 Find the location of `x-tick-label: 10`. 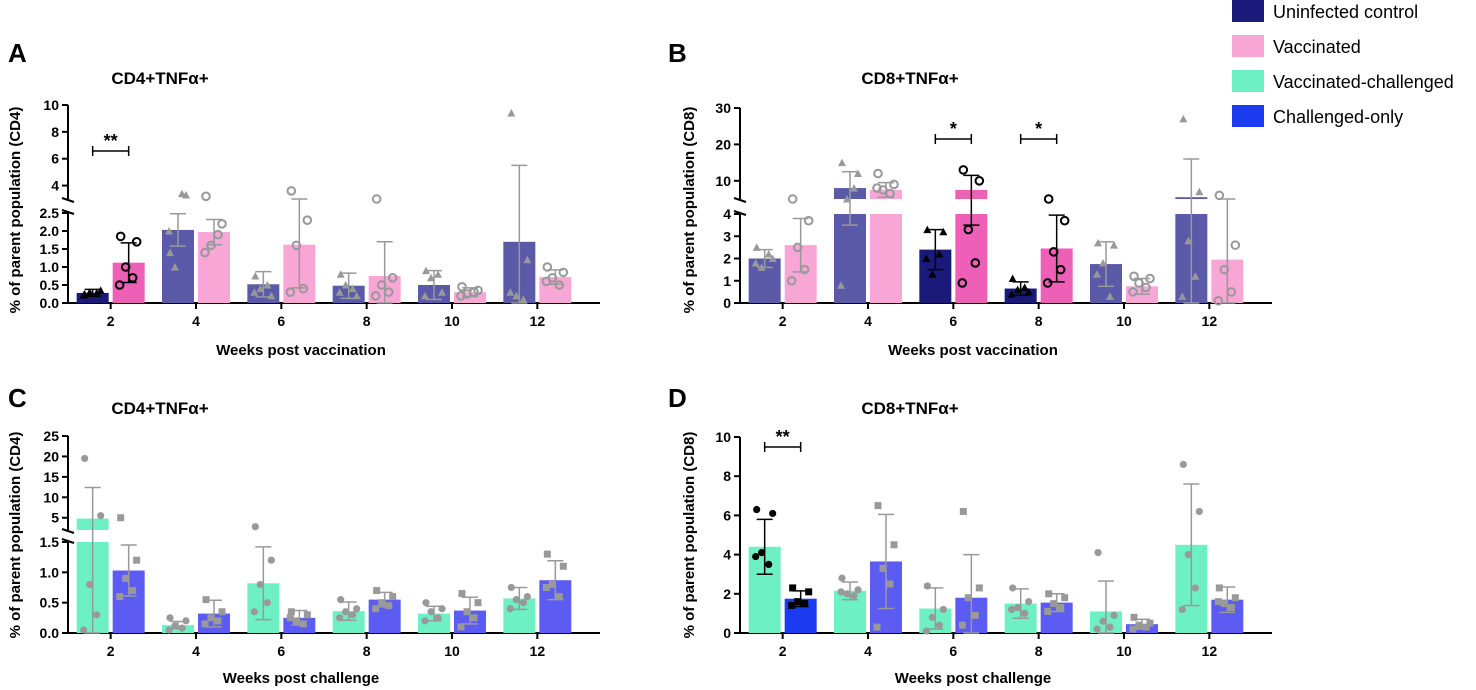

x-tick-label: 10 is located at coordinates (1124, 321).